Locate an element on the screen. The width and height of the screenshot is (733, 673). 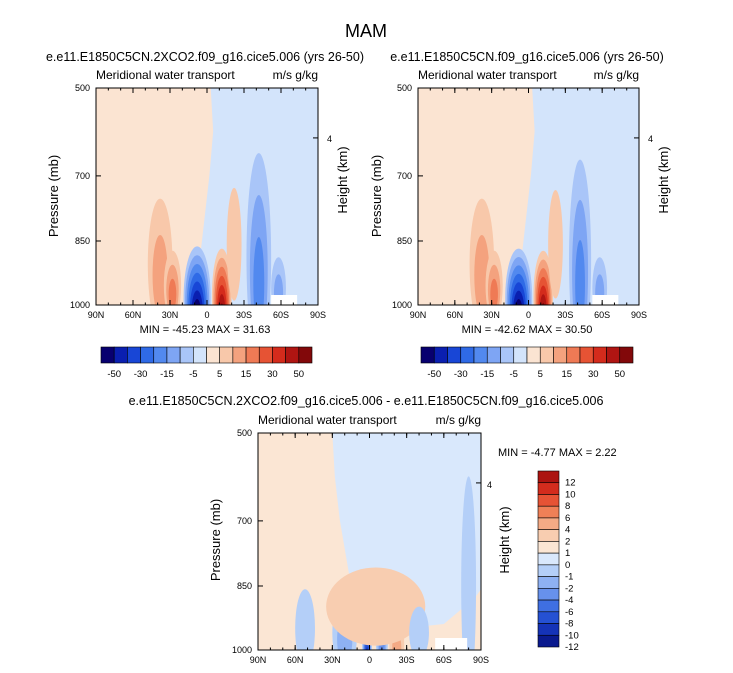
colorbar-label: -10 is located at coordinates (572, 635).